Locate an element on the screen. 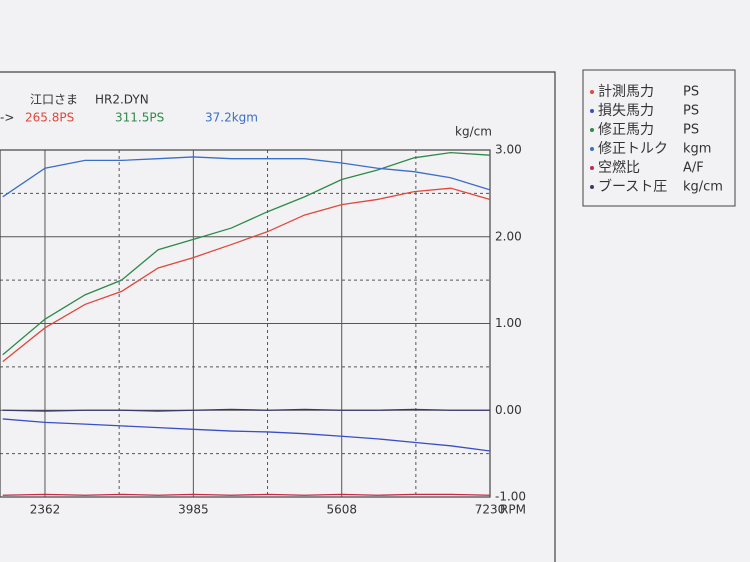 The height and width of the screenshot is (562, 750). reading: 265.8PS is located at coordinates (49, 118).